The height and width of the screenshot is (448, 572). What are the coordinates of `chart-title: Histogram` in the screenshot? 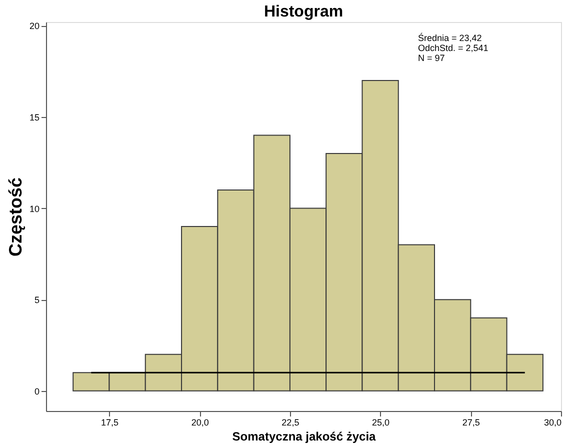 It's located at (304, 12).